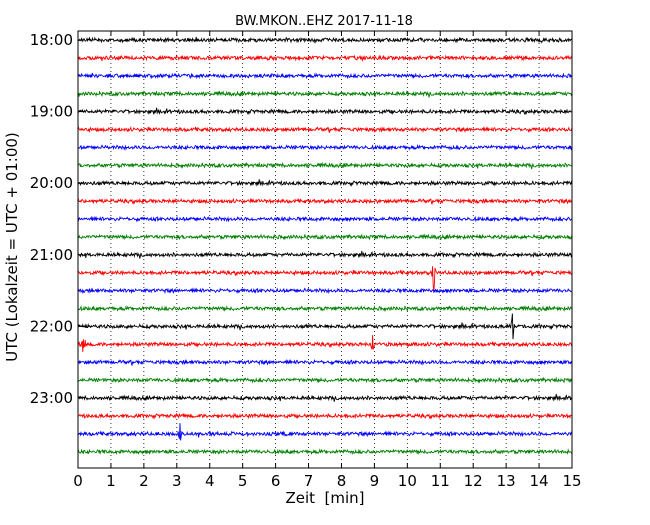 This screenshot has height=525, width=650. What do you see at coordinates (506, 481) in the screenshot?
I see `x-tick-label: 13` at bounding box center [506, 481].